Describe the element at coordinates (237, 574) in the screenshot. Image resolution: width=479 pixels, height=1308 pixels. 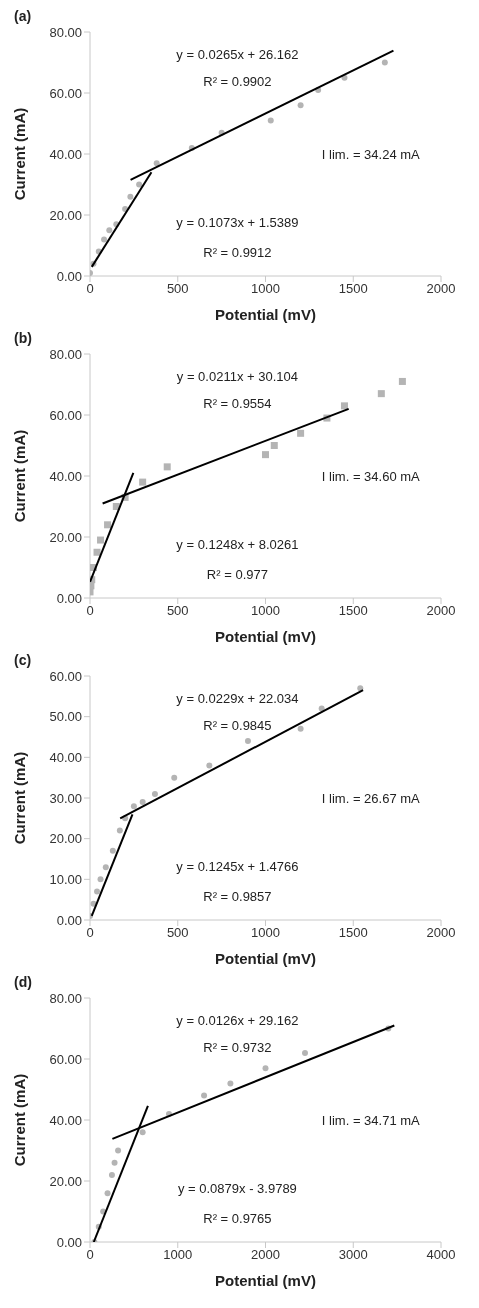
I see `annotation: R² = 0.977` at that location.